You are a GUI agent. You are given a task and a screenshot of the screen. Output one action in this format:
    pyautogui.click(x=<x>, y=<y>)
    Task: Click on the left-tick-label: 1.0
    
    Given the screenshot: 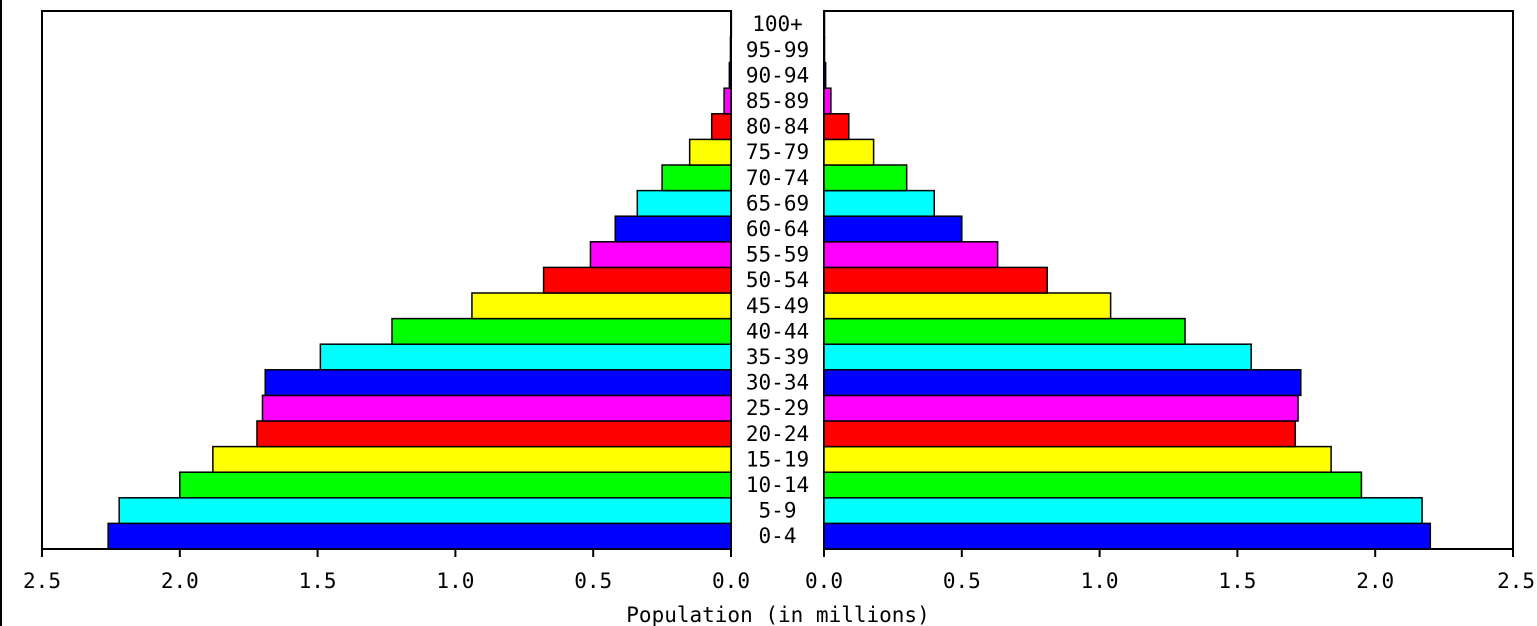 What is the action you would take?
    pyautogui.click(x=455, y=581)
    